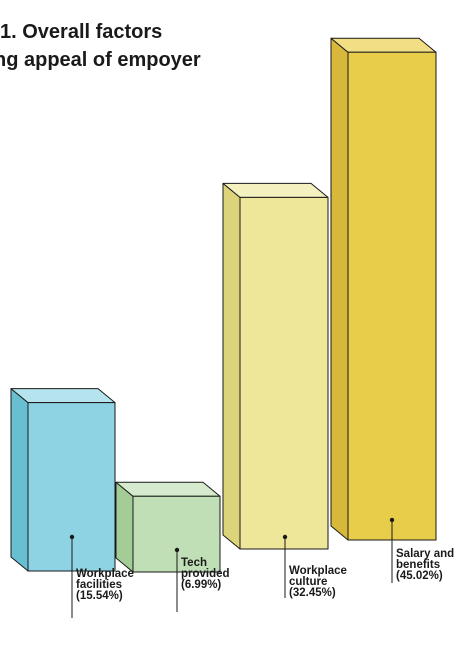 This screenshot has height=646, width=470. I want to click on bar-group-2: Tech provided (6.99%), so click(172, 546).